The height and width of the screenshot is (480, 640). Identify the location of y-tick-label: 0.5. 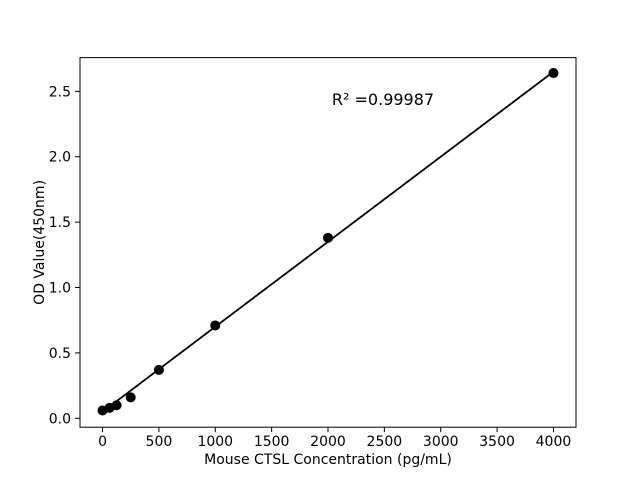
(60, 354).